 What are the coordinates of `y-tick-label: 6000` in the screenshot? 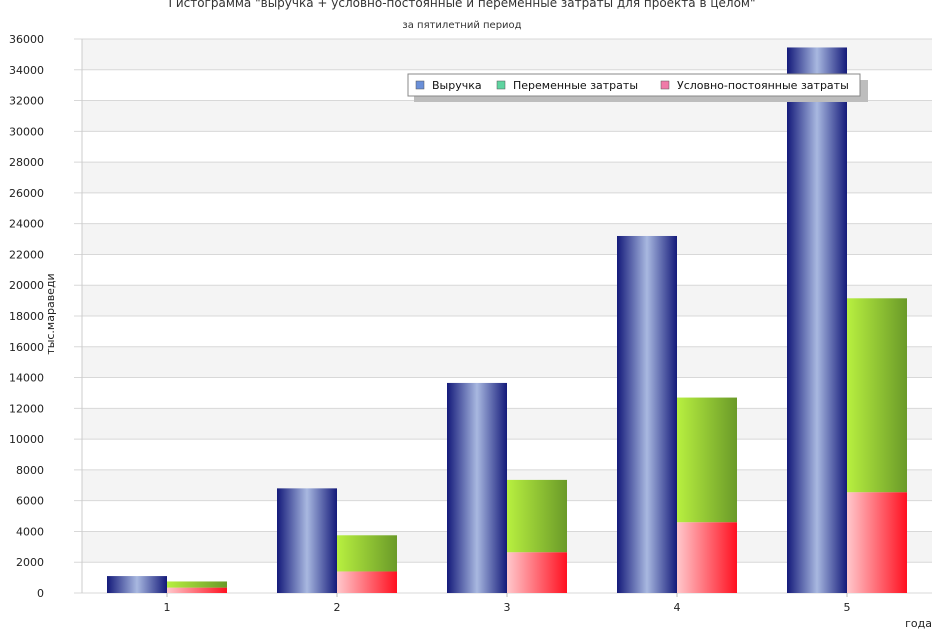 It's located at (30, 501).